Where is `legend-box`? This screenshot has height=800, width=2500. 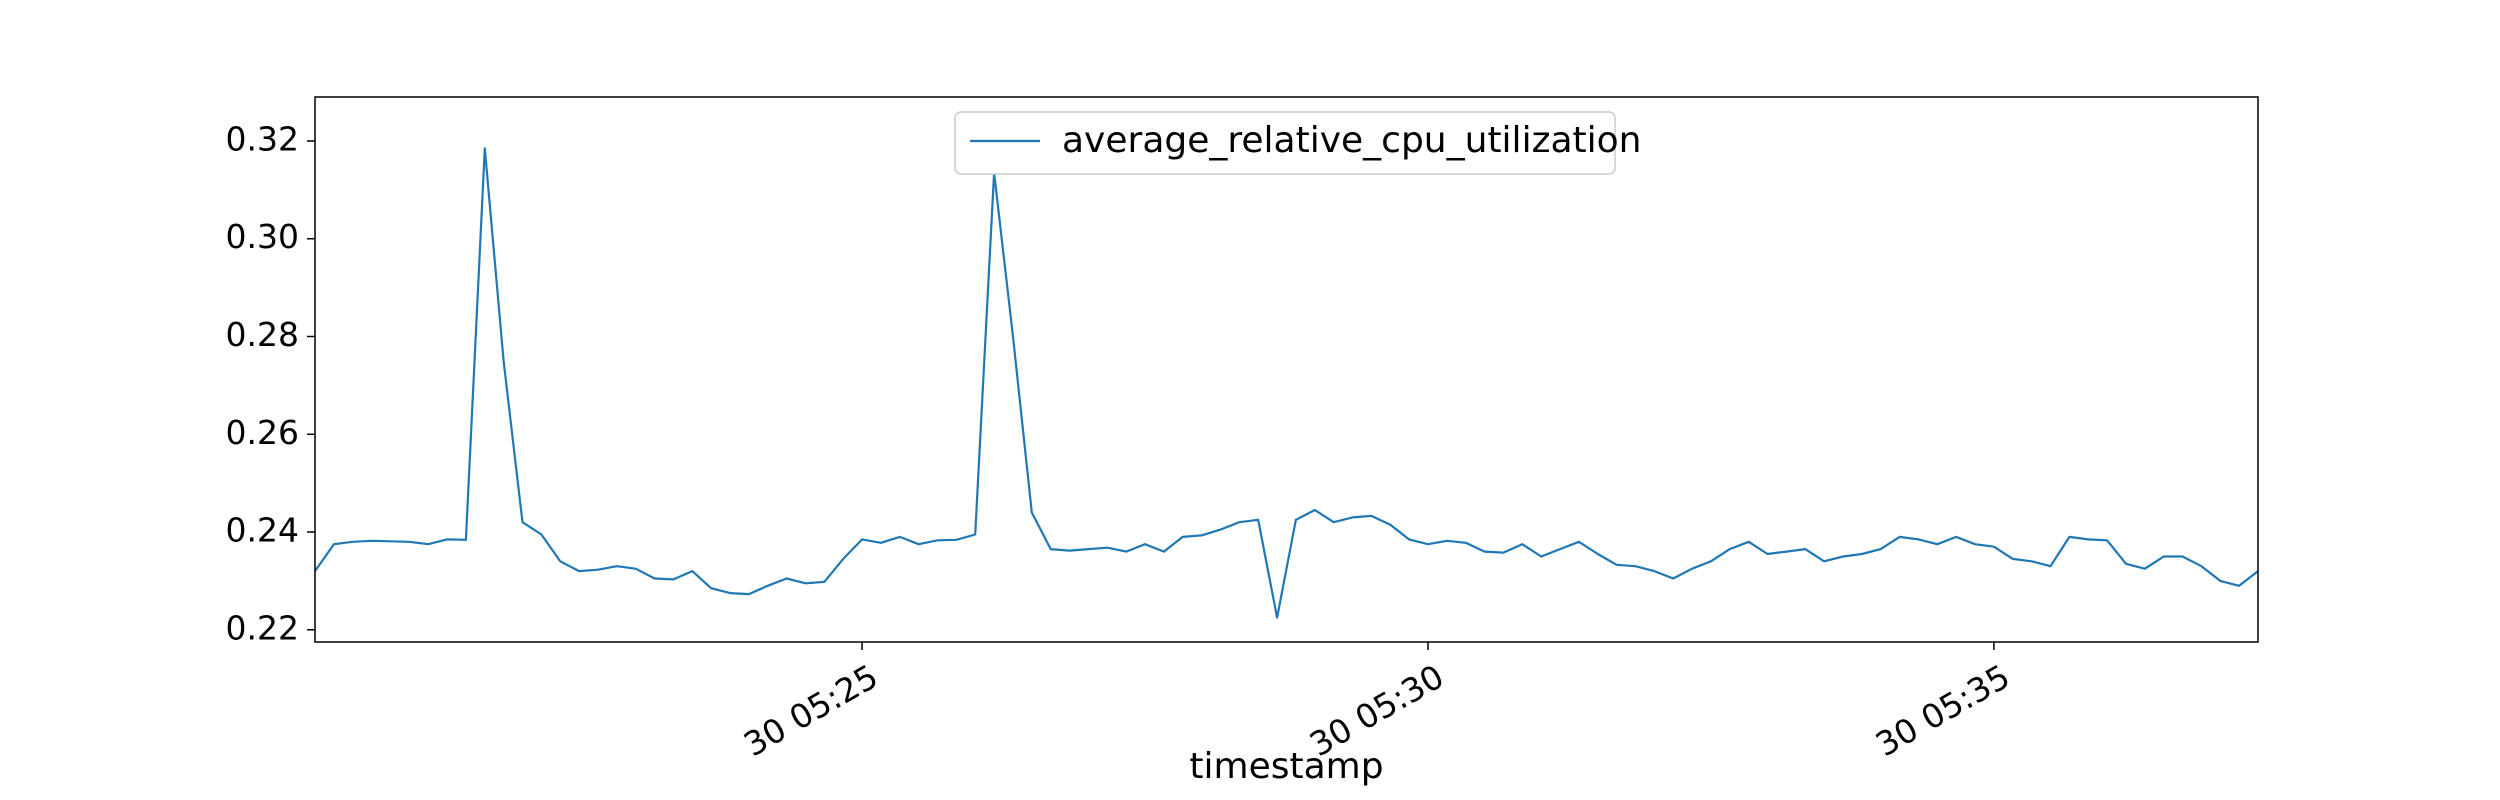
legend-box is located at coordinates (1285, 143).